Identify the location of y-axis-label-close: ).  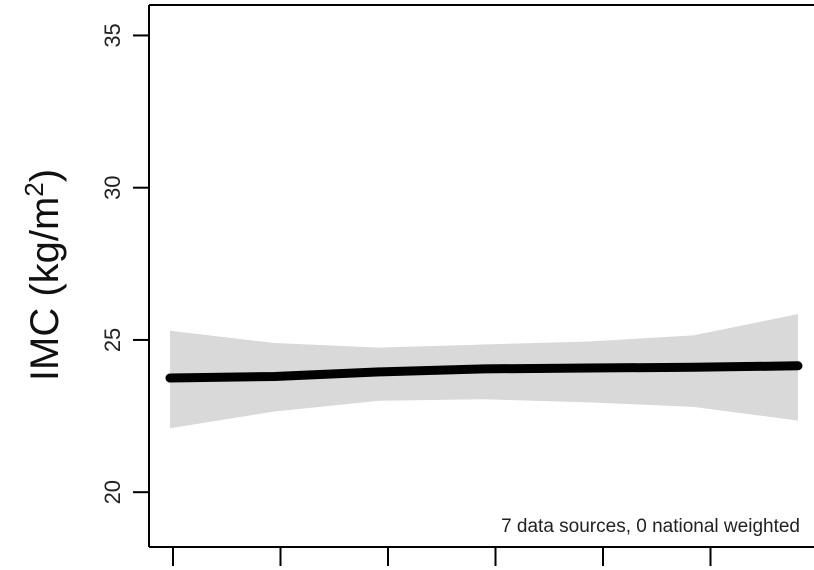
(45, 175).